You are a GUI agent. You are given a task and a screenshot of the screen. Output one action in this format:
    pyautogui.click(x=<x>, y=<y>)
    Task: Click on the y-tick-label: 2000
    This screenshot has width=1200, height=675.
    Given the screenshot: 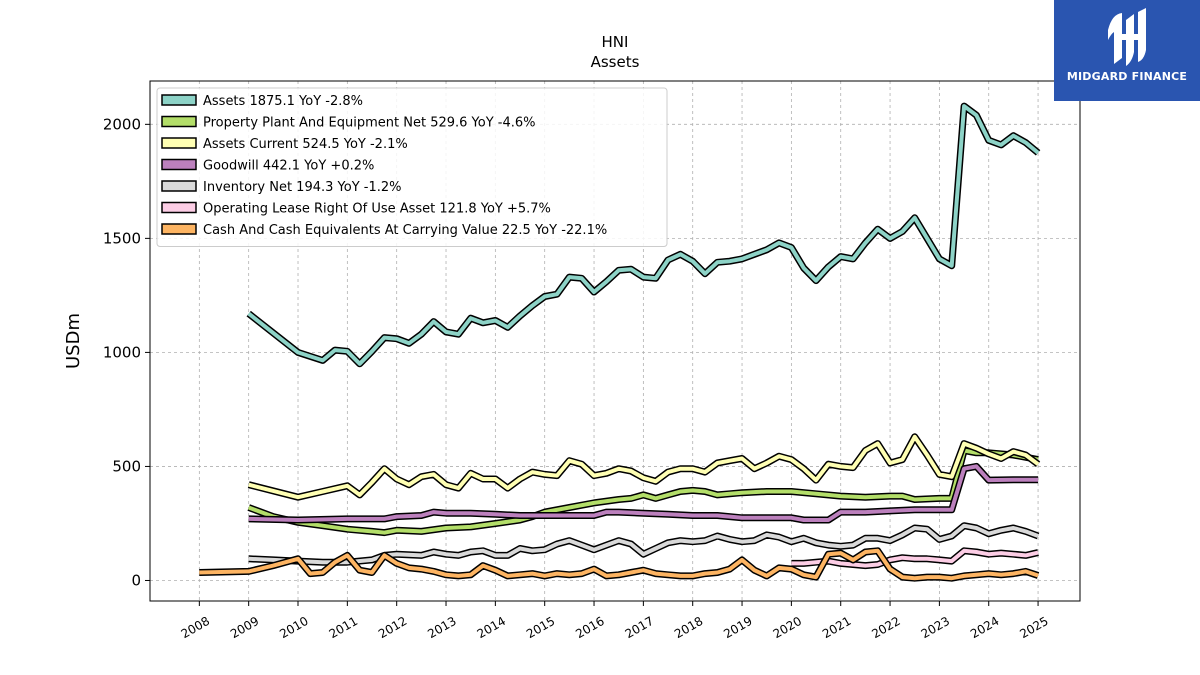 What is the action you would take?
    pyautogui.click(x=122, y=124)
    